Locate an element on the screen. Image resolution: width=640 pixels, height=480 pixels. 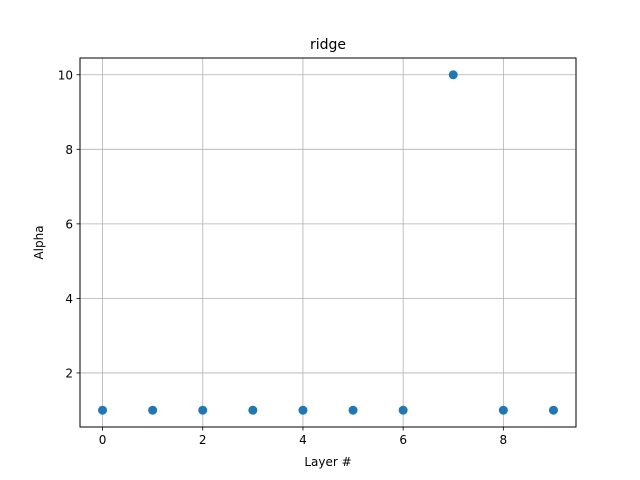
x-tick-label: 6 is located at coordinates (403, 440).